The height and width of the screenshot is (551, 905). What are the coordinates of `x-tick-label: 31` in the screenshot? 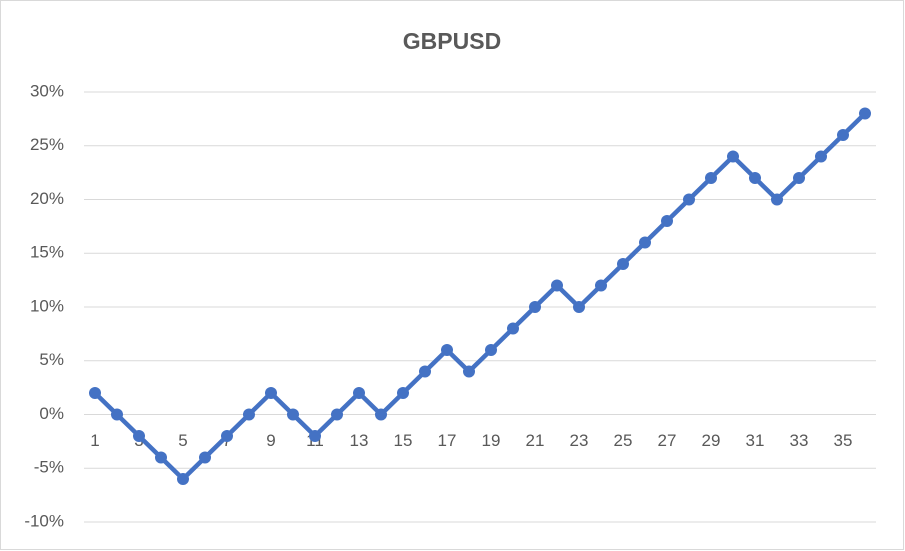 It's located at (755, 440).